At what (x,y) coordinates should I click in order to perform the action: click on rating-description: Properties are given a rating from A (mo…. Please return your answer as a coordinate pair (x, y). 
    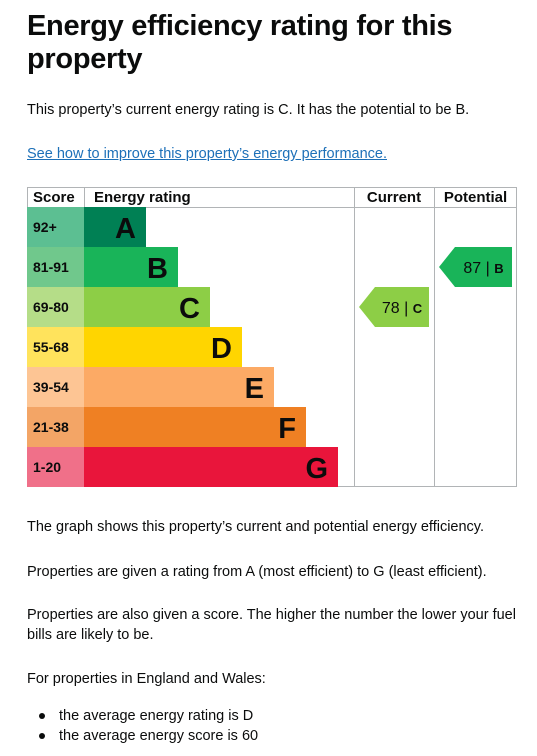
    Looking at the image, I should click on (257, 572).